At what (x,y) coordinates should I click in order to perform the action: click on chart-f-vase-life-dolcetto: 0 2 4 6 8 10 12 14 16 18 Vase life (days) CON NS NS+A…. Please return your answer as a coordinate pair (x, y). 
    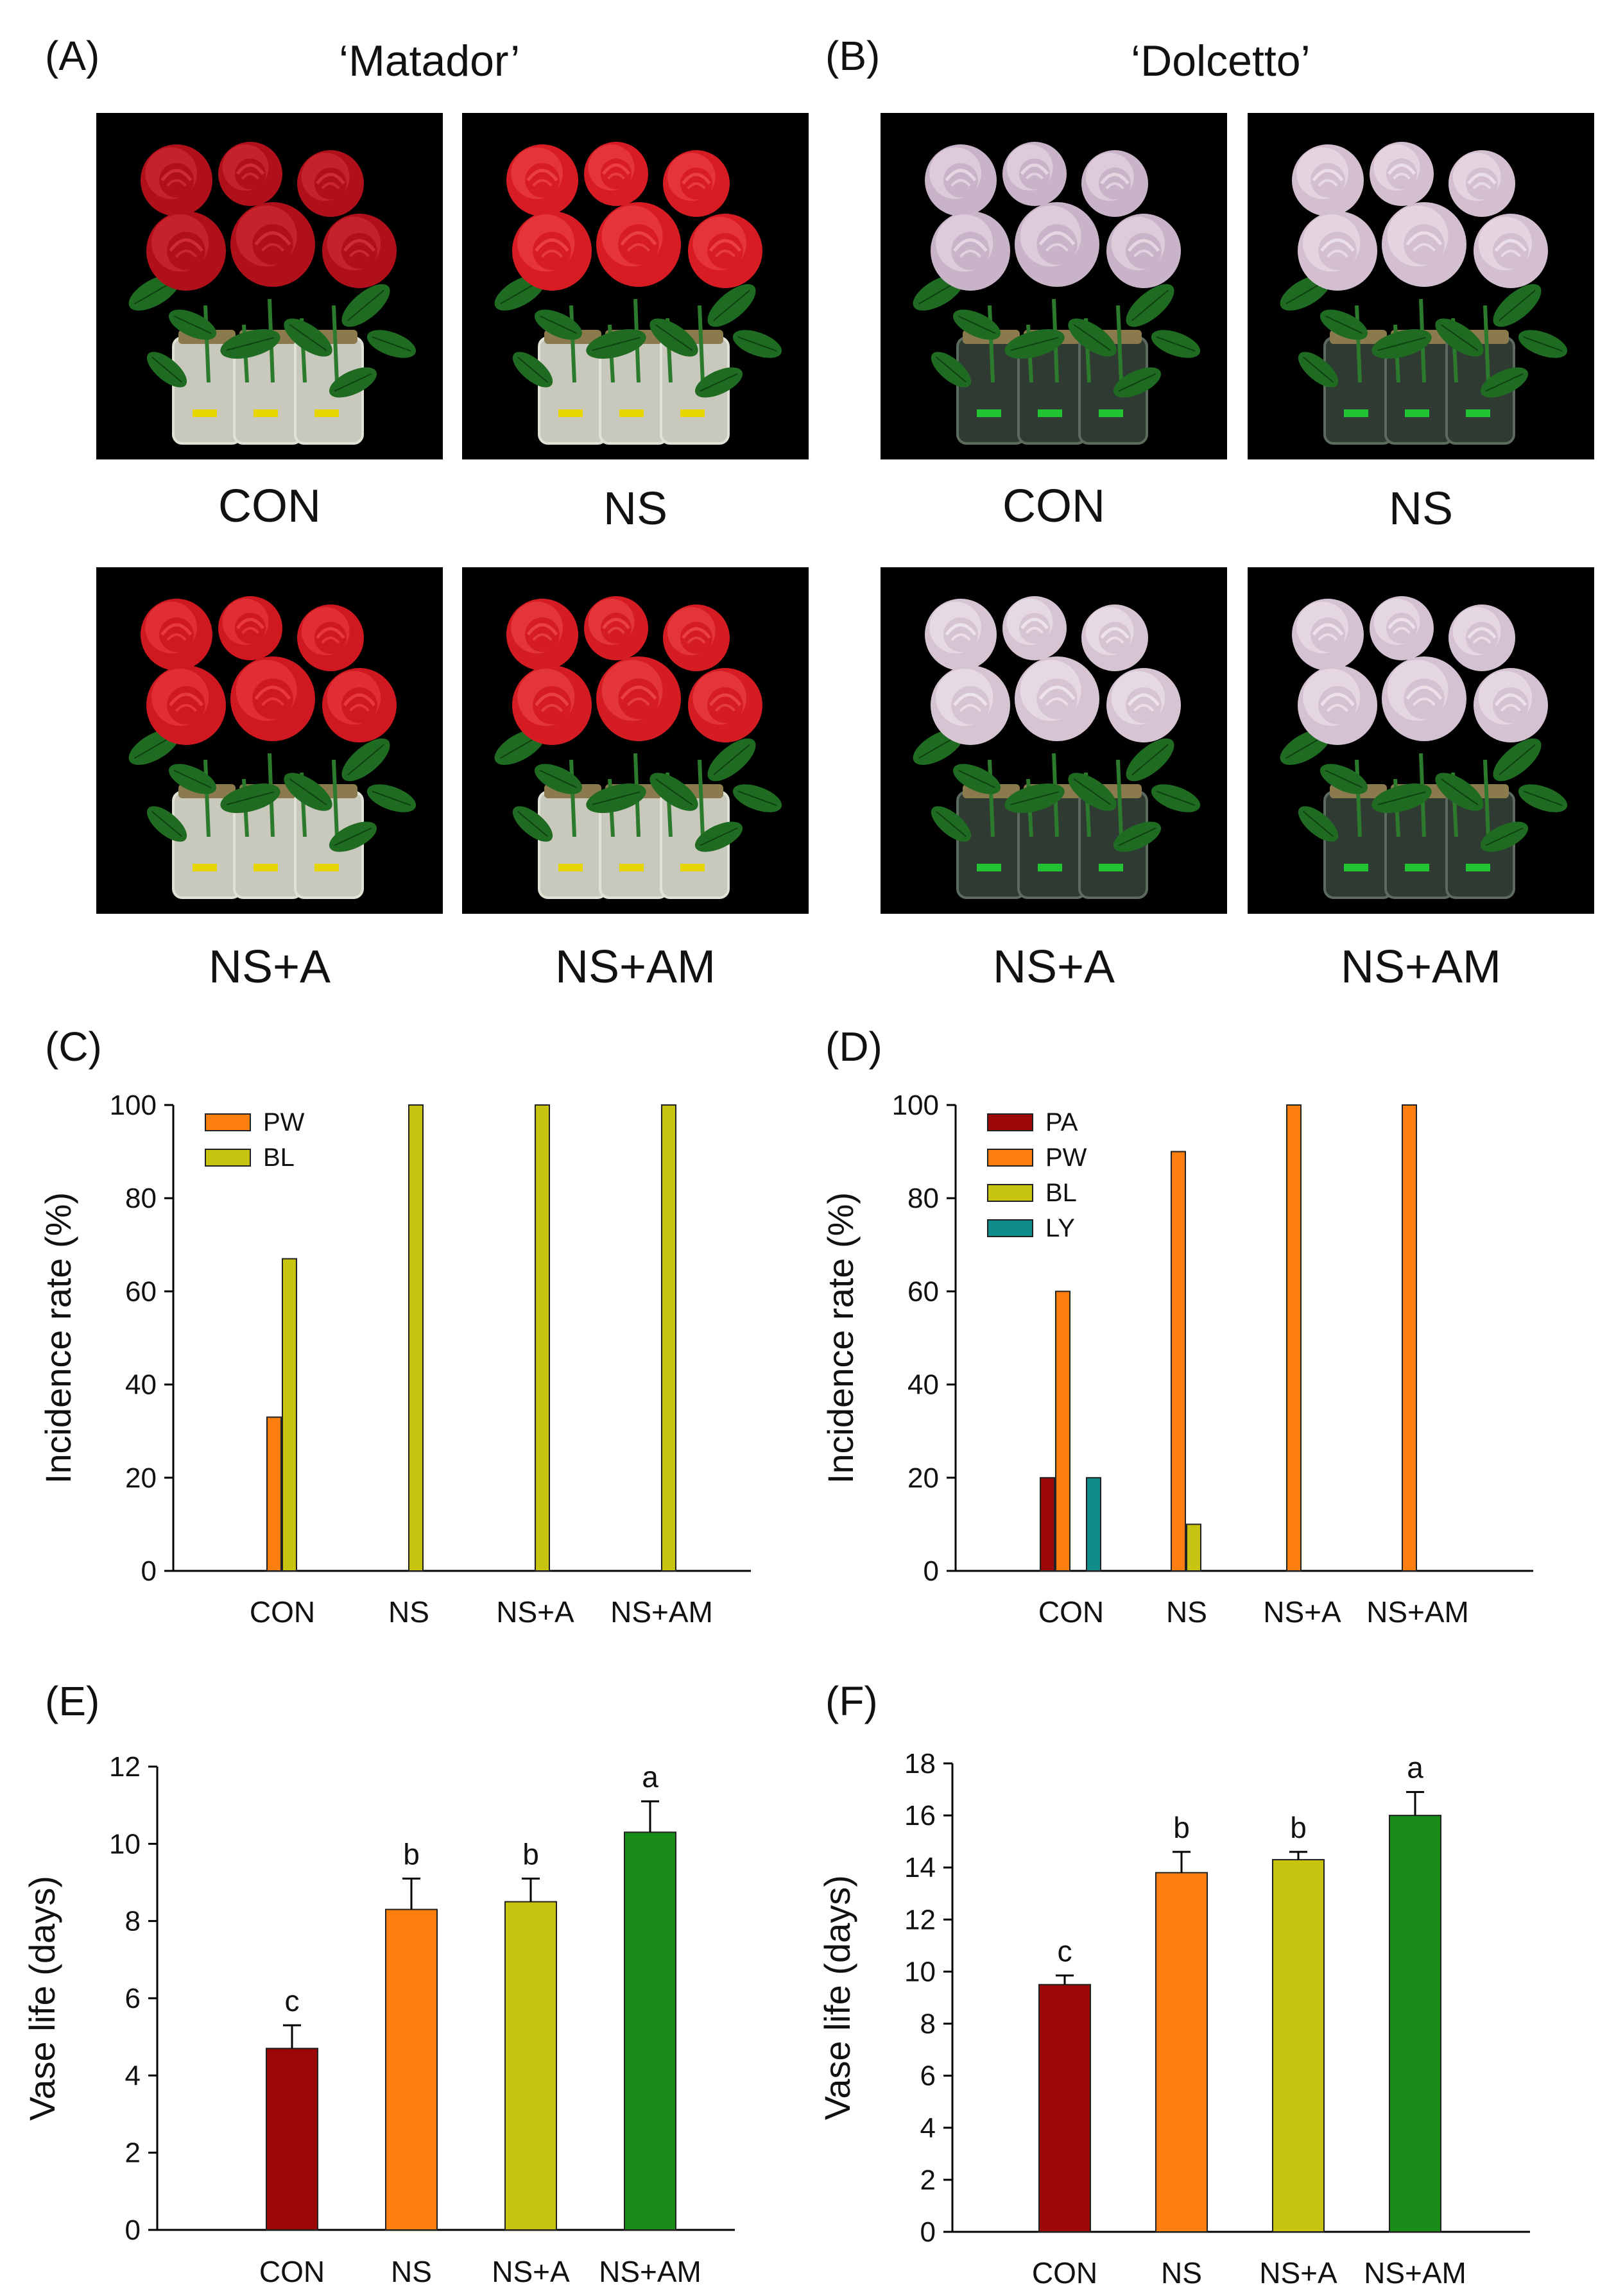
    Looking at the image, I should click on (1173, 2019).